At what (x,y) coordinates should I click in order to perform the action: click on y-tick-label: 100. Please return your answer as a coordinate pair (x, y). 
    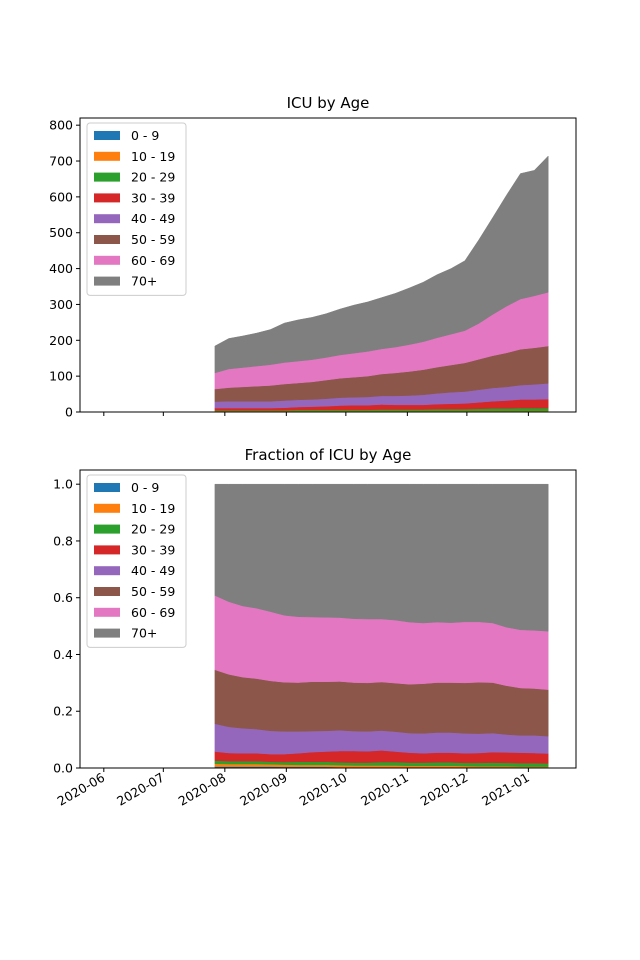
    Looking at the image, I should click on (61, 376).